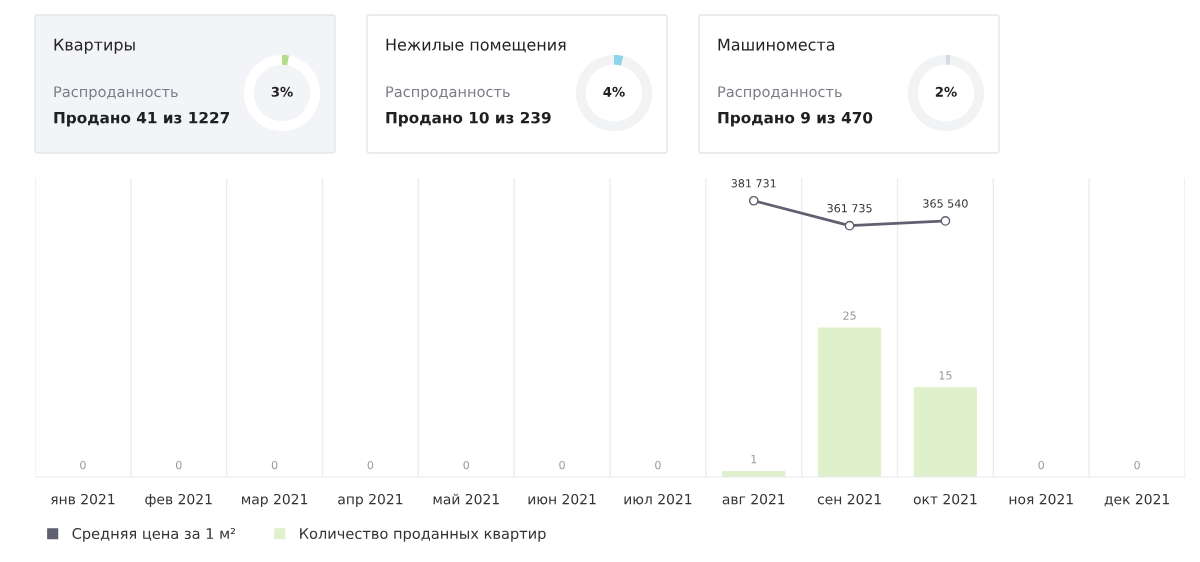  What do you see at coordinates (83, 499) in the screenshot?
I see `x-tick-label: янв 2021` at bounding box center [83, 499].